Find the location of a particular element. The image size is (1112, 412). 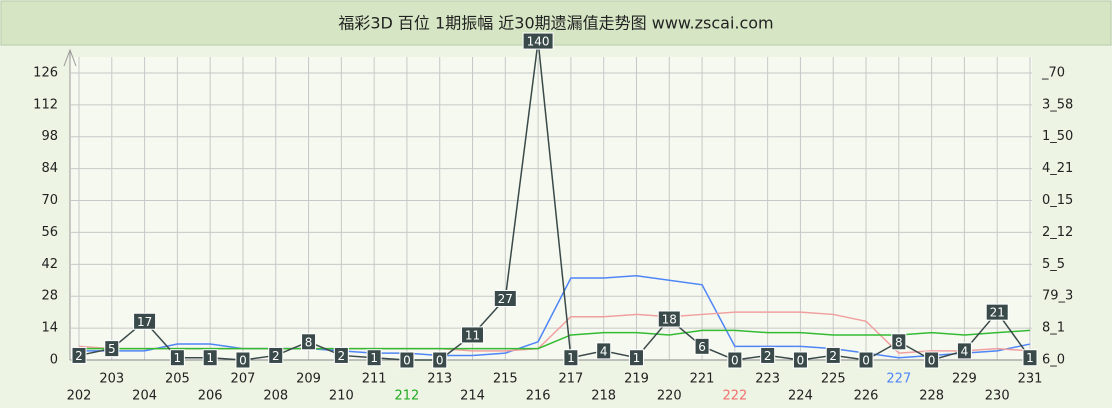

x-tick-label: 223 is located at coordinates (767, 379).